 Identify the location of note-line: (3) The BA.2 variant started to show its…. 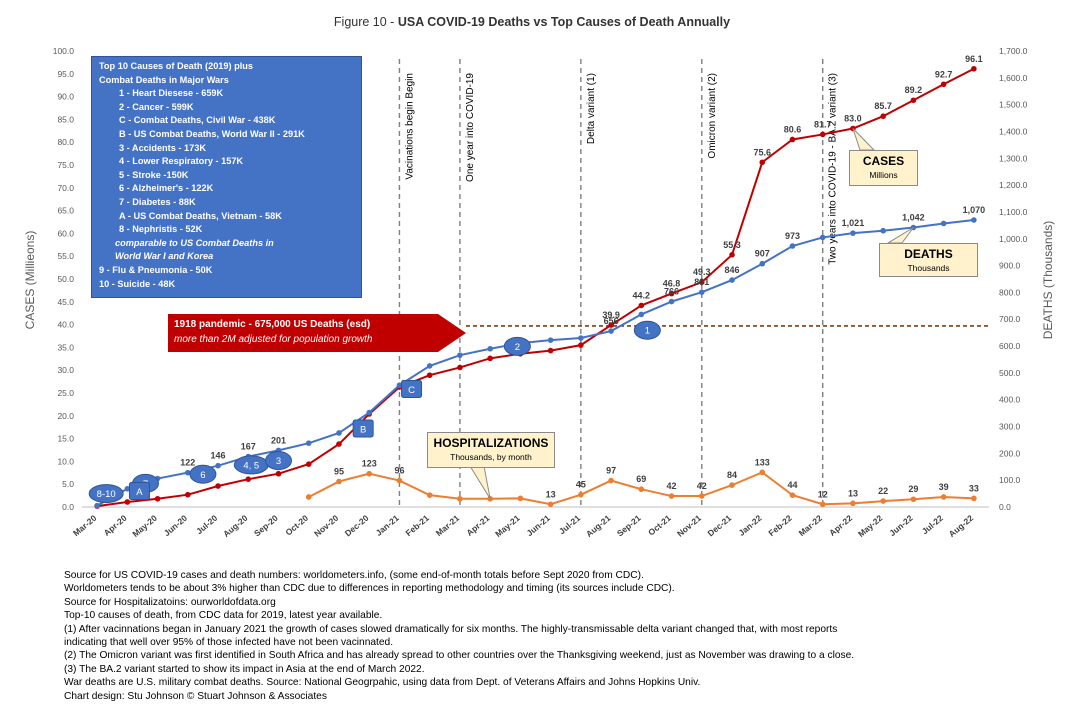
(244, 669).